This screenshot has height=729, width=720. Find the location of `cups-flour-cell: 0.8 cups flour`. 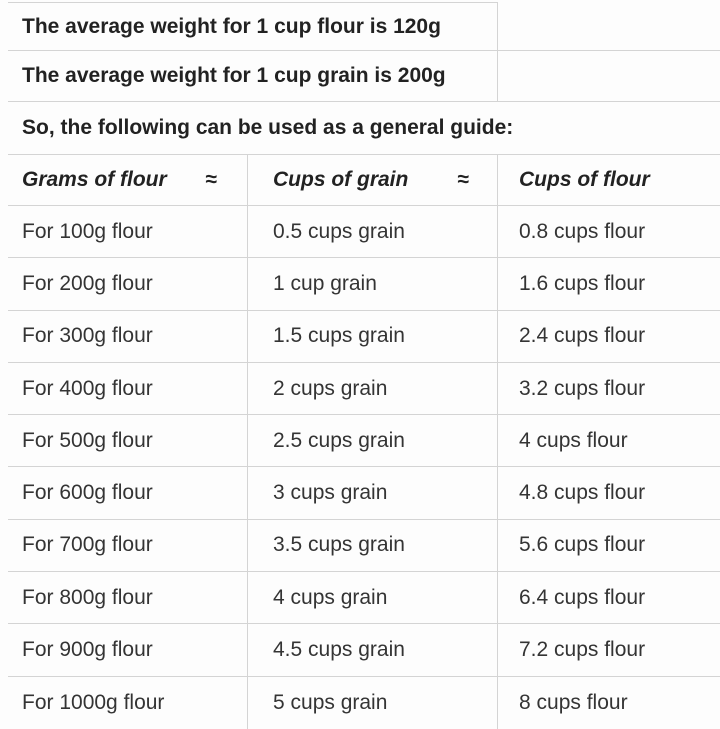

cups-flour-cell: 0.8 cups flour is located at coordinates (608, 232).